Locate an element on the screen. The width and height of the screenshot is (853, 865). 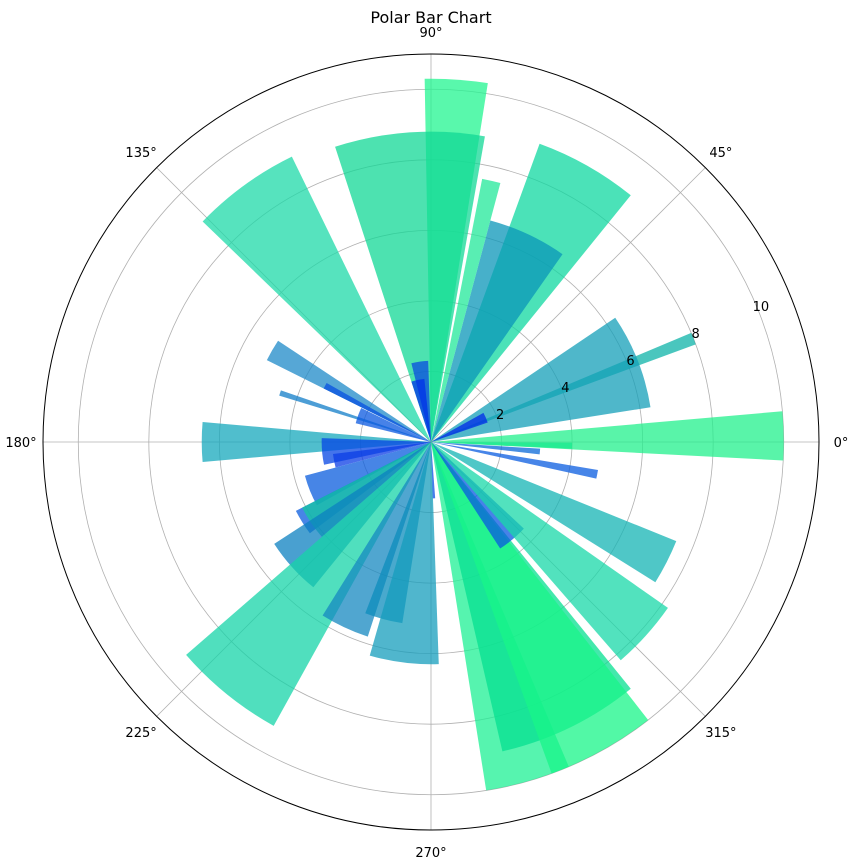
angular-grid-line is located at coordinates (568, 305).